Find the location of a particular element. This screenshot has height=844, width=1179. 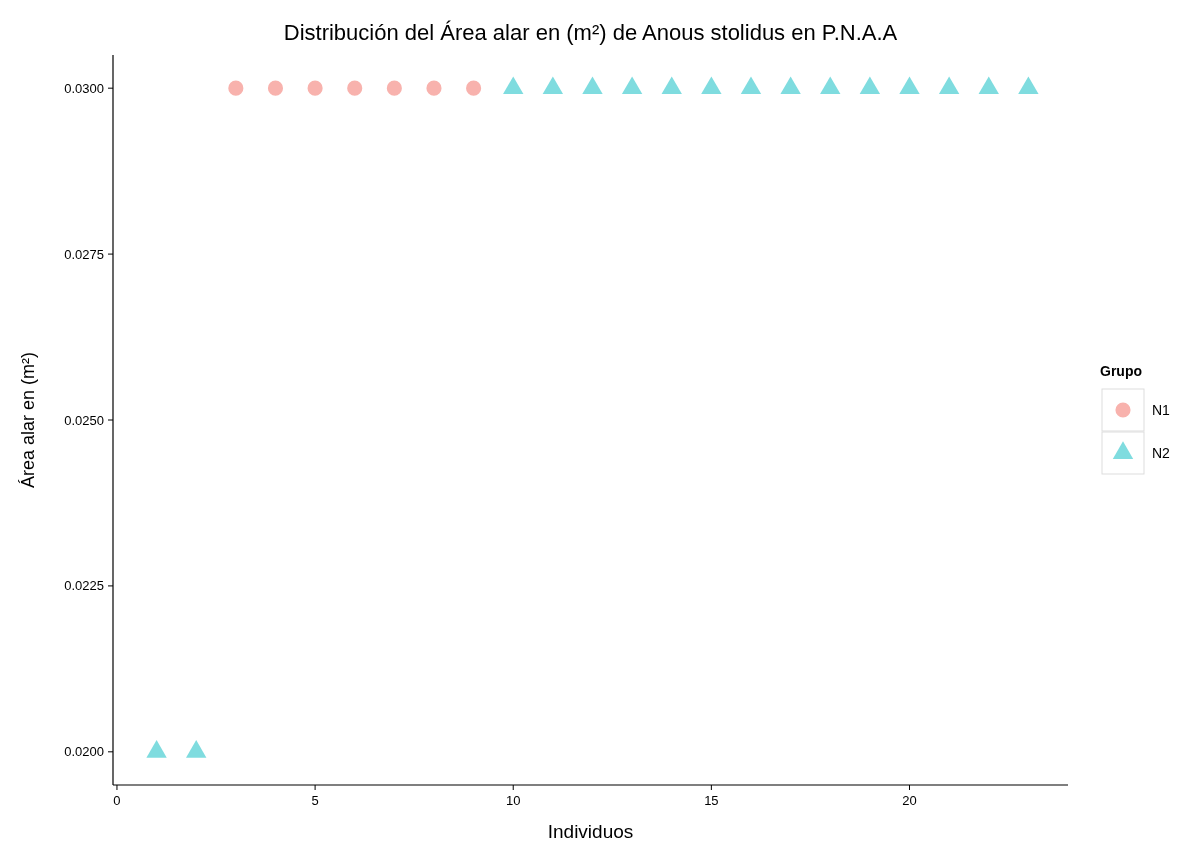

y-axis-title: Área alar en (m²) is located at coordinates (28, 420).